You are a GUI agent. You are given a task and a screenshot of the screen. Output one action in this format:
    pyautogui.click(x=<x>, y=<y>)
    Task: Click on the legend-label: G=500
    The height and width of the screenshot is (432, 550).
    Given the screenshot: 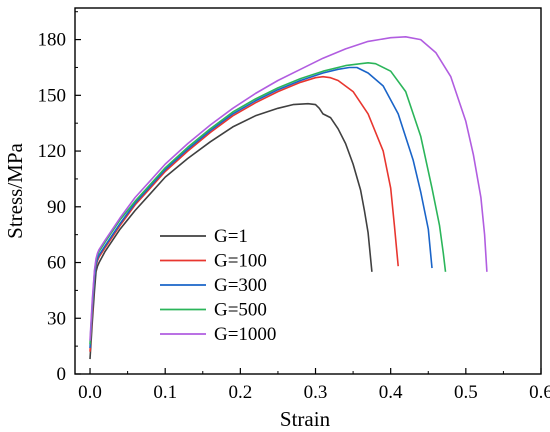 What is the action you would take?
    pyautogui.click(x=240, y=310)
    